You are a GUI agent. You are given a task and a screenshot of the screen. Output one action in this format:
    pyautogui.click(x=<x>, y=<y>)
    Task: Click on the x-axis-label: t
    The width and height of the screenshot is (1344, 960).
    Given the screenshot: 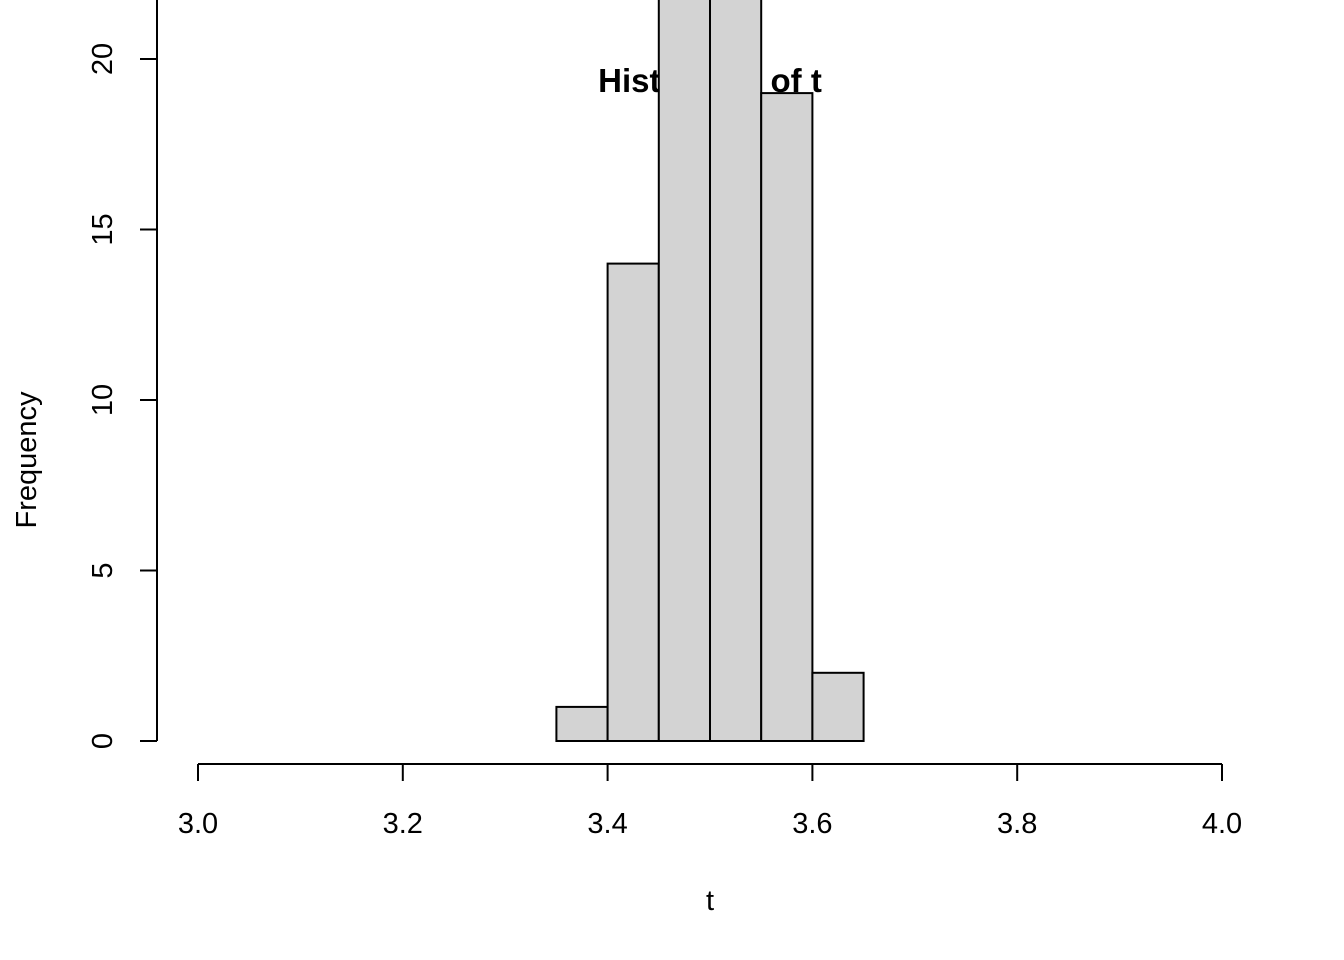 What is the action you would take?
    pyautogui.click(x=710, y=901)
    